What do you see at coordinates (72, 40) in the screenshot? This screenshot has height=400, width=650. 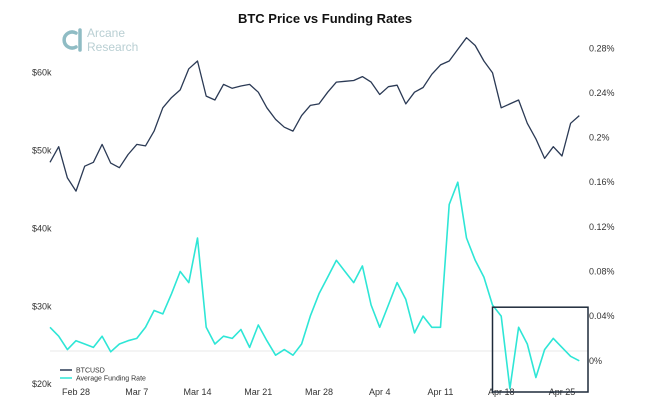 I see `arcane-logo-icon` at bounding box center [72, 40].